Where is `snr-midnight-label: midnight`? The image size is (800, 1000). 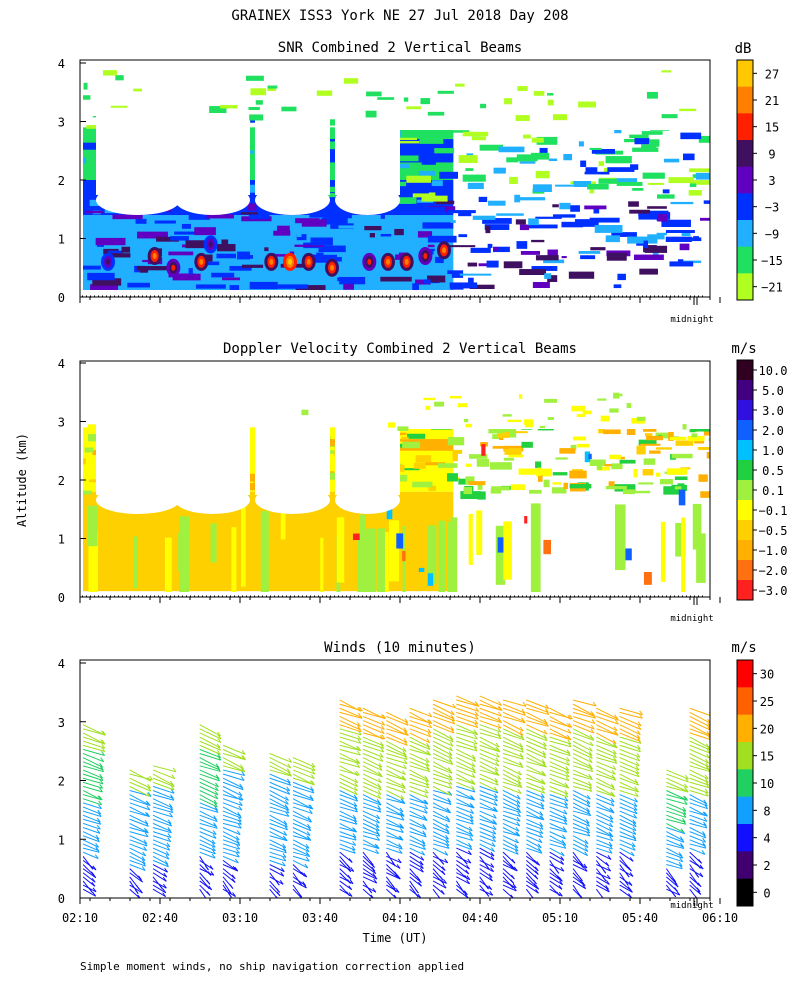
snr-midnight-label: midnight is located at coordinates (691, 320).